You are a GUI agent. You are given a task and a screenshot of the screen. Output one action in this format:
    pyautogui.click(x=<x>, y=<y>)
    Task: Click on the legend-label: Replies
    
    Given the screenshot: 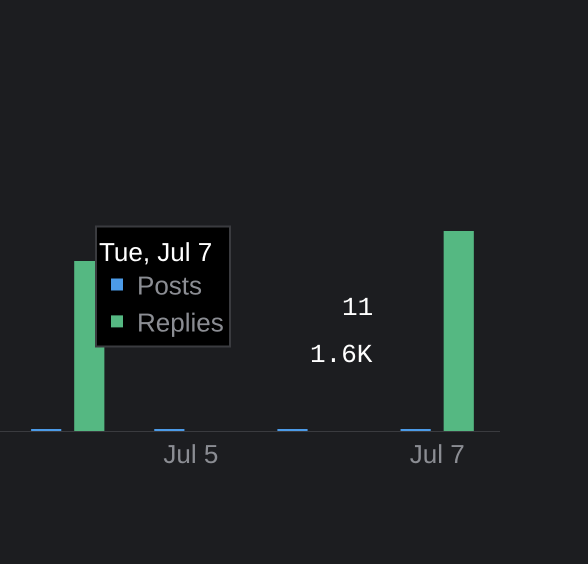 What is the action you would take?
    pyautogui.click(x=180, y=323)
    